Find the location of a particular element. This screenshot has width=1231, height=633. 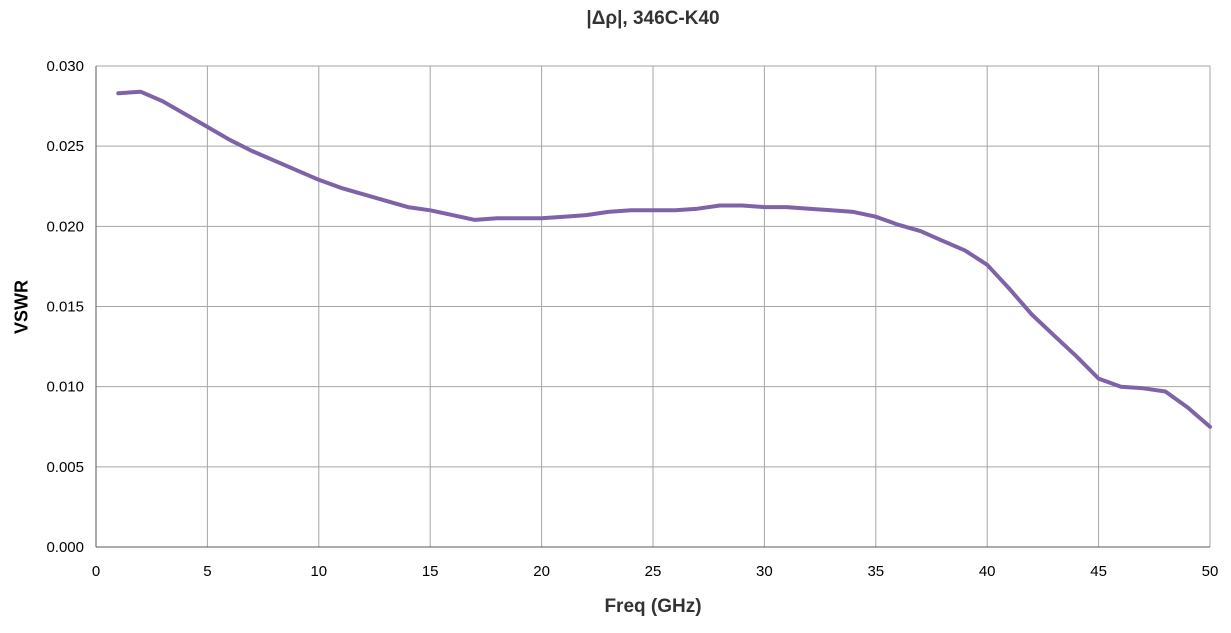

y-tick-label: 0.030 is located at coordinates (65, 66).